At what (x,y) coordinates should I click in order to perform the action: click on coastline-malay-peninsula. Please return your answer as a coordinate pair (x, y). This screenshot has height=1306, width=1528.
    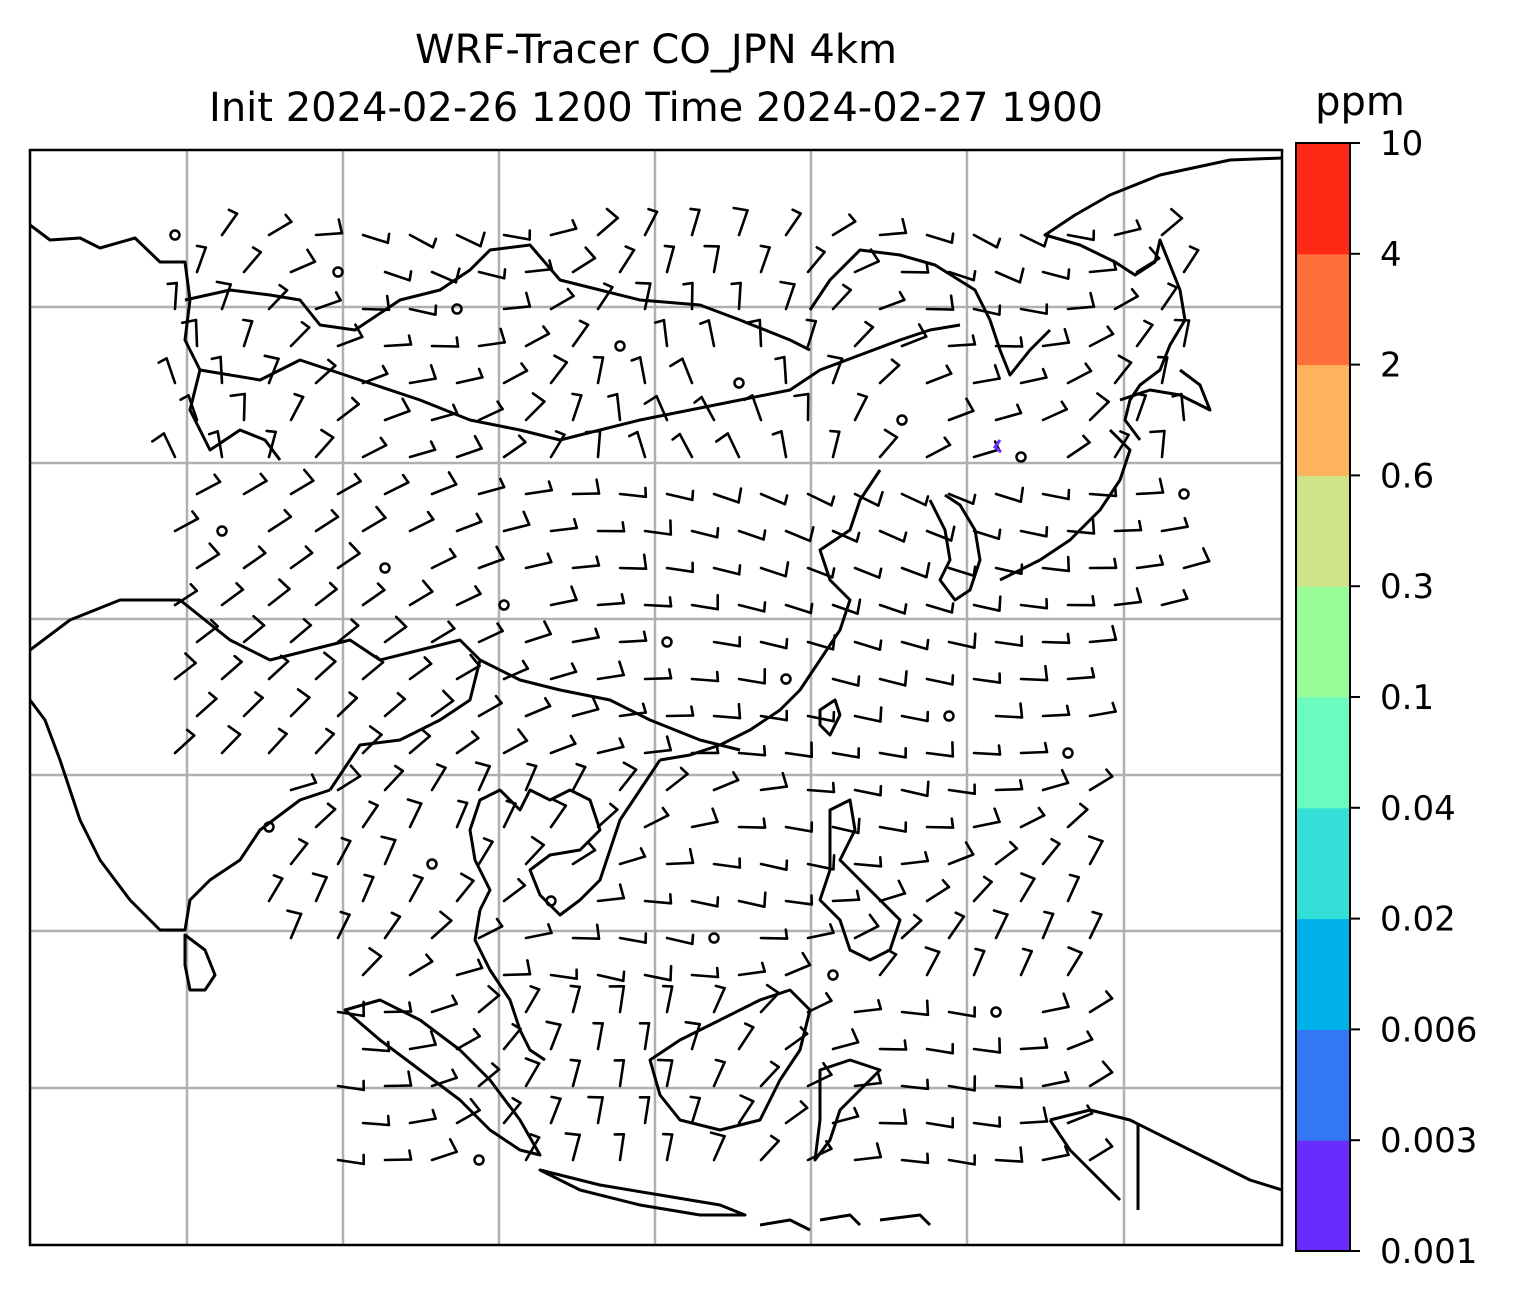
    Looking at the image, I should click on (509, 985).